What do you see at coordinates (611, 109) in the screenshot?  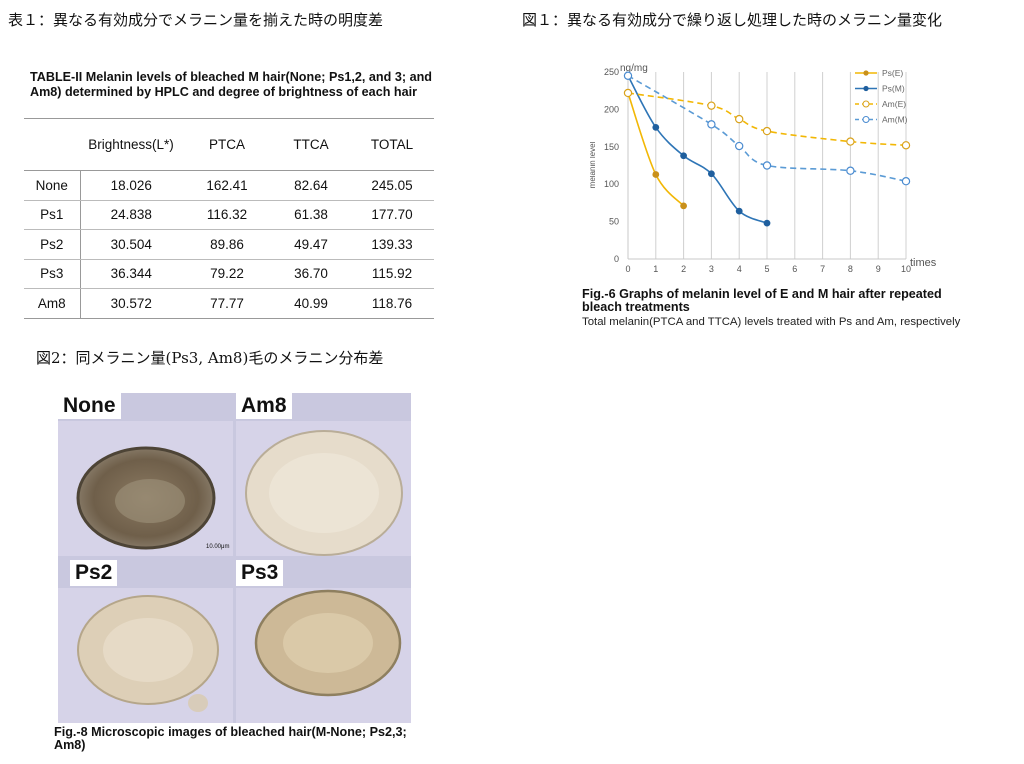 I see `y-tick-label: 200` at bounding box center [611, 109].